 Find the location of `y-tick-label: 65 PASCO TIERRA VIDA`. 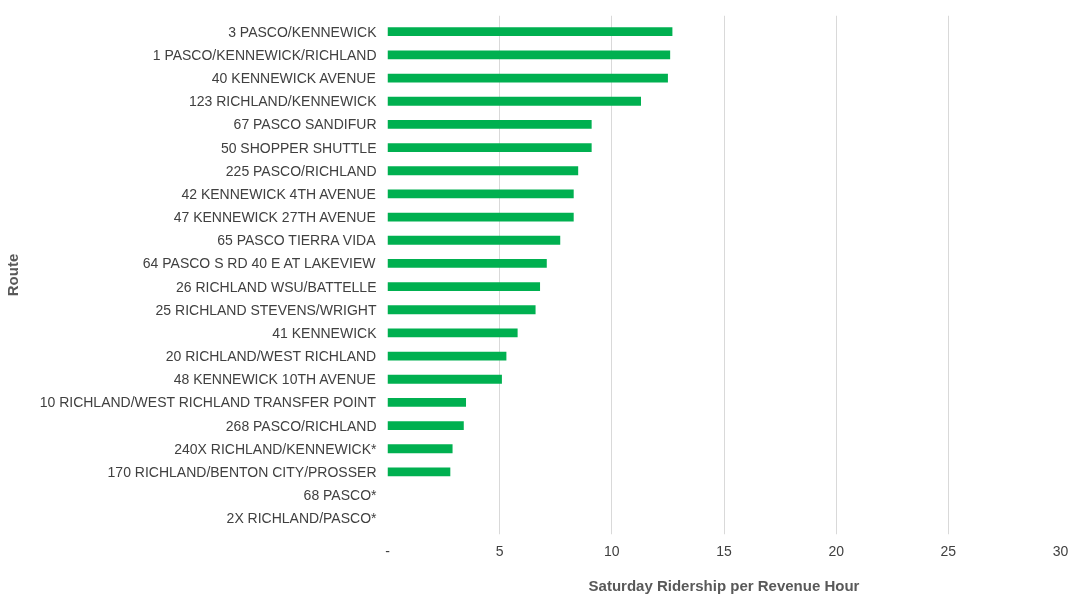

y-tick-label: 65 PASCO TIERRA VIDA is located at coordinates (297, 240).